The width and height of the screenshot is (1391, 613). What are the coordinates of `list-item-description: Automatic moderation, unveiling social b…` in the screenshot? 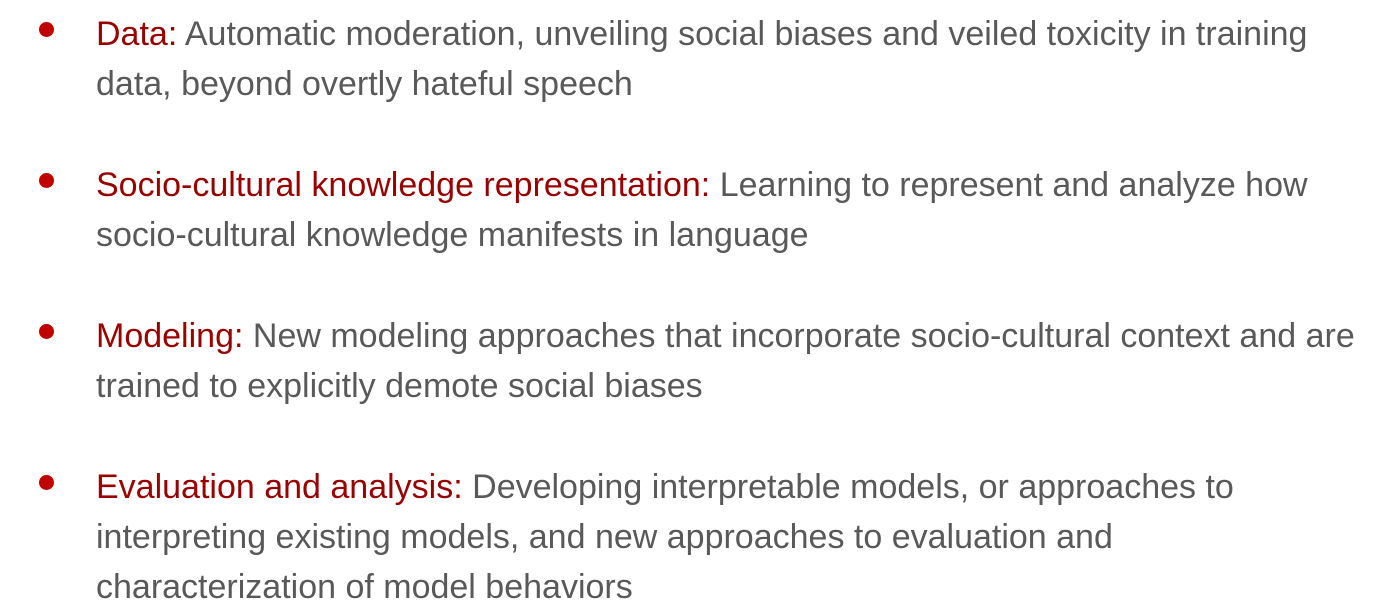 It's located at (702, 59).